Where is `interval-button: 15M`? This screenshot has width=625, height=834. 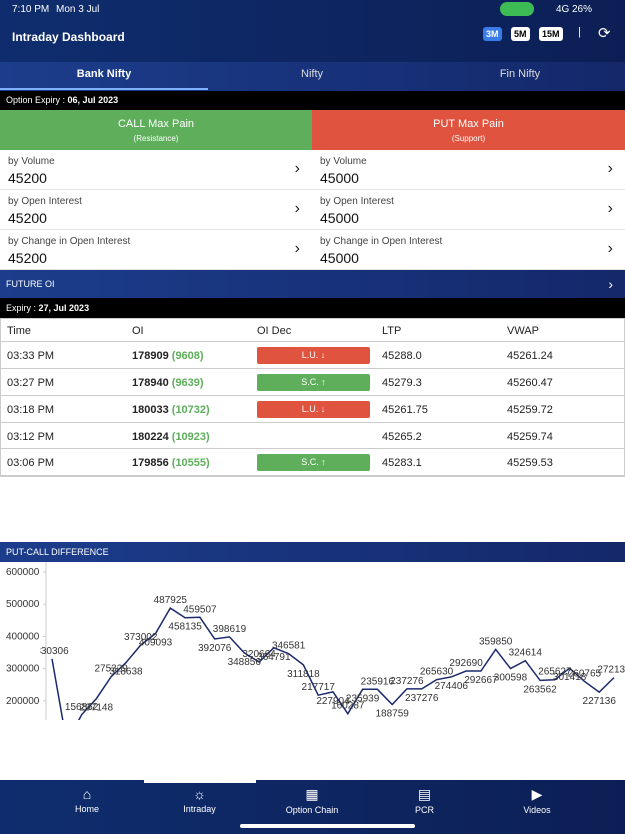 interval-button: 15M is located at coordinates (551, 34).